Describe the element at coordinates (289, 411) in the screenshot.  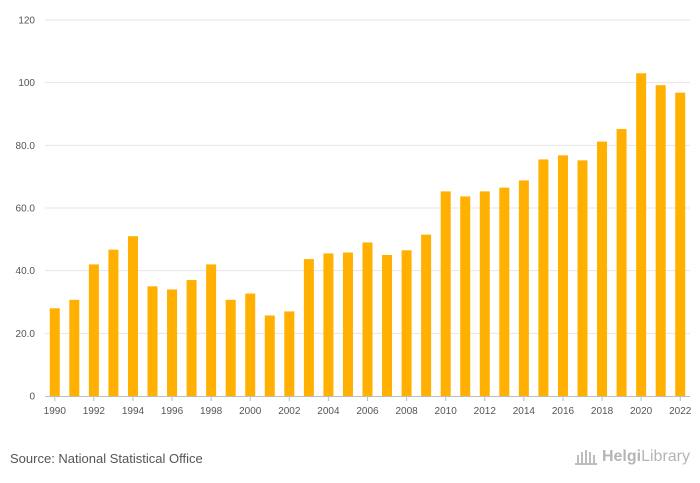
I see `x-tick-label: 2002` at that location.